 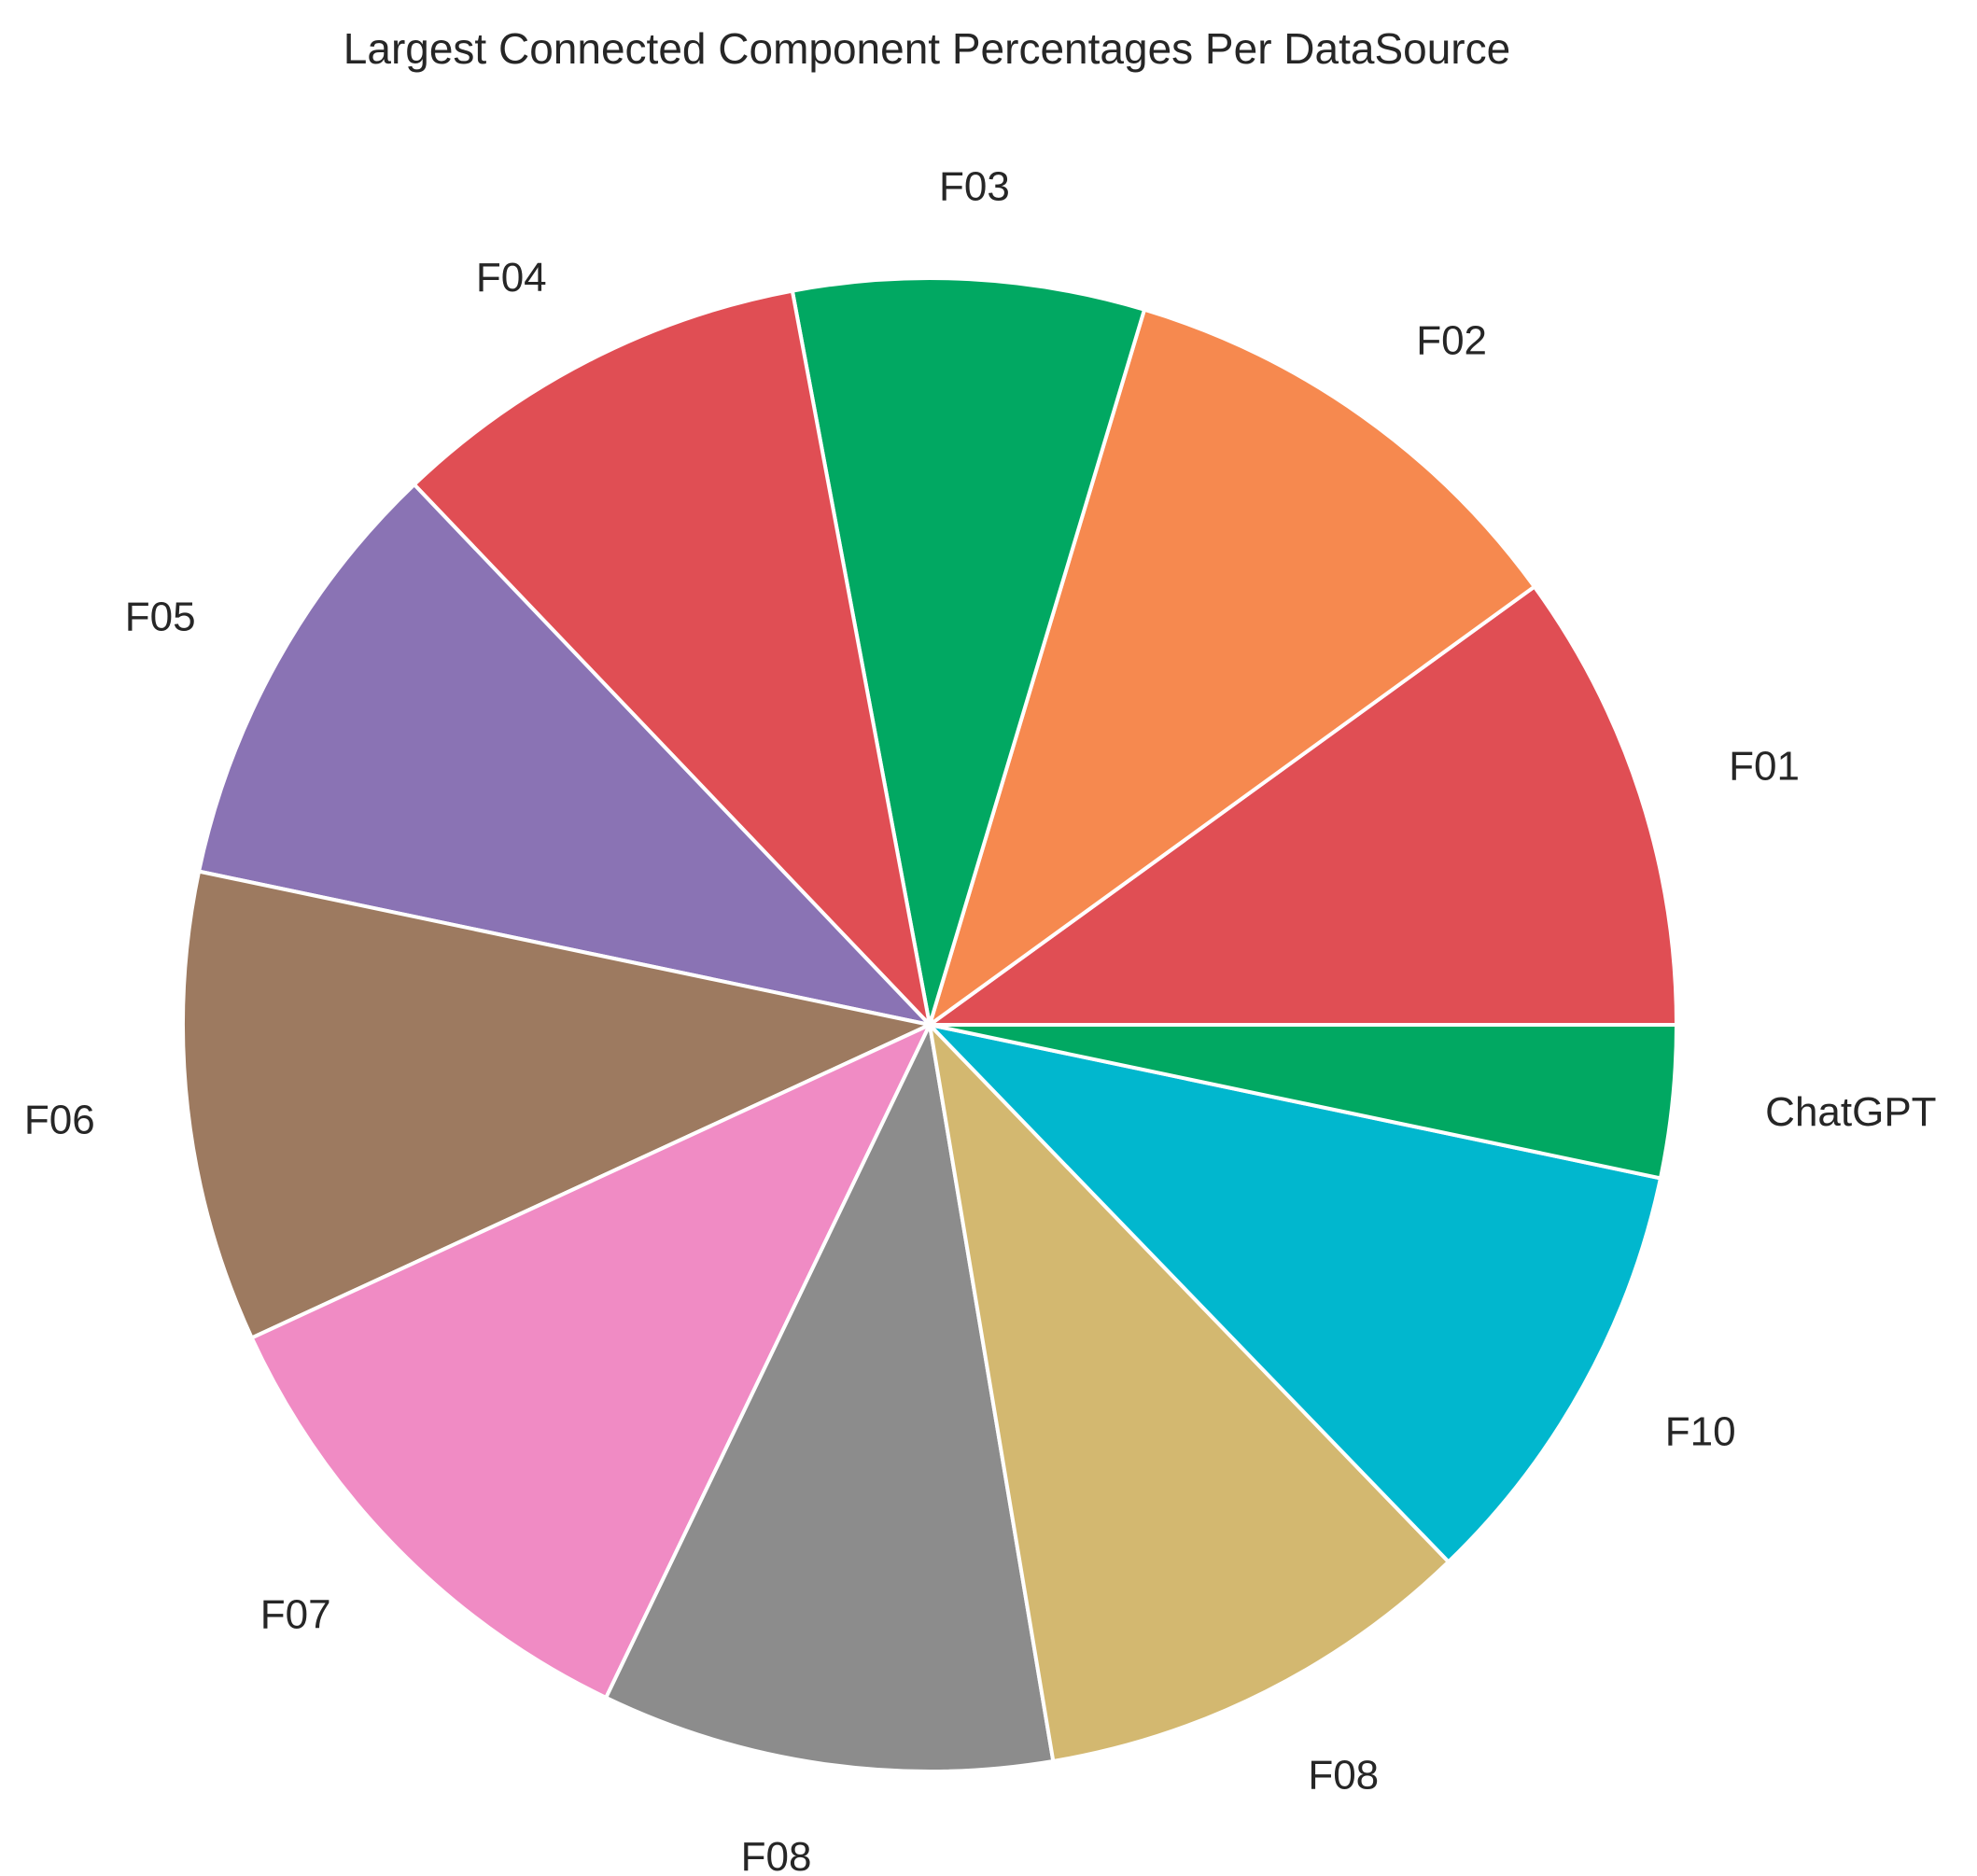 What do you see at coordinates (511, 278) in the screenshot?
I see `pie-label-f04-3: F04` at bounding box center [511, 278].